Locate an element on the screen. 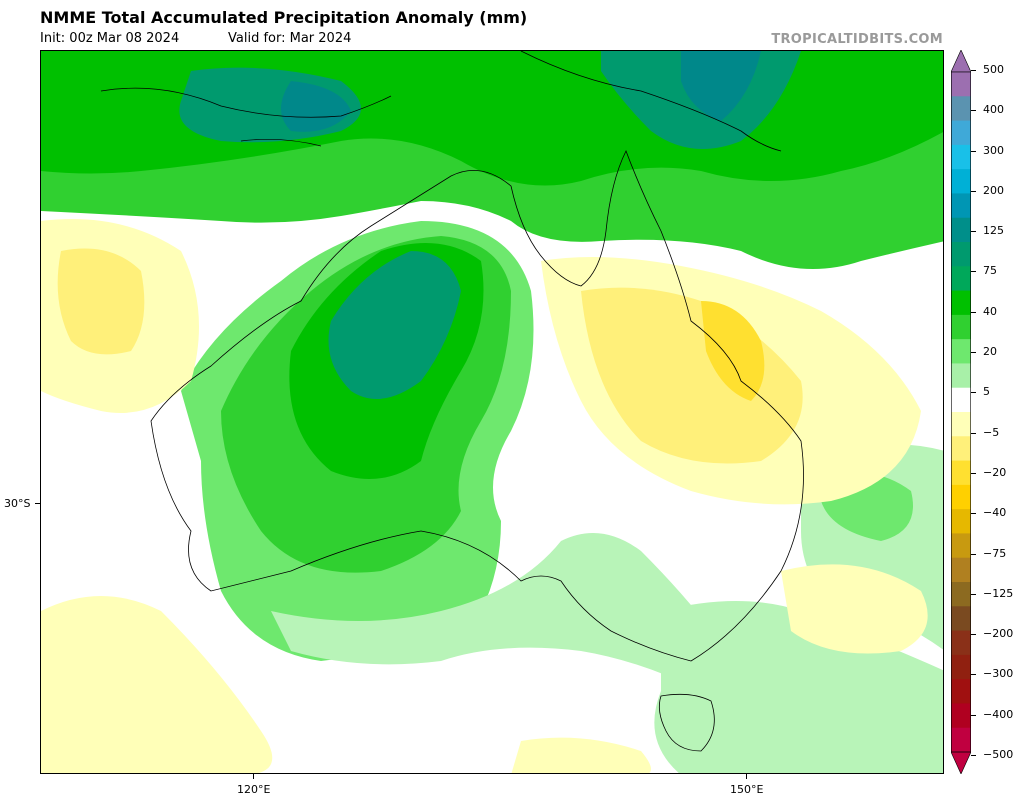 The width and height of the screenshot is (1024, 800). colorbar-label: 200 is located at coordinates (993, 190).